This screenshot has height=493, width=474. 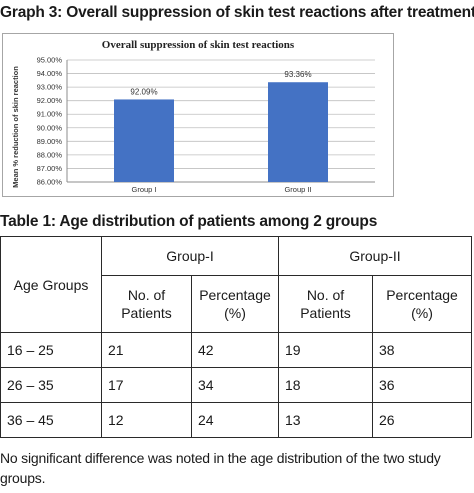 What do you see at coordinates (143, 189) in the screenshot?
I see `x-tick-label: Group I` at bounding box center [143, 189].